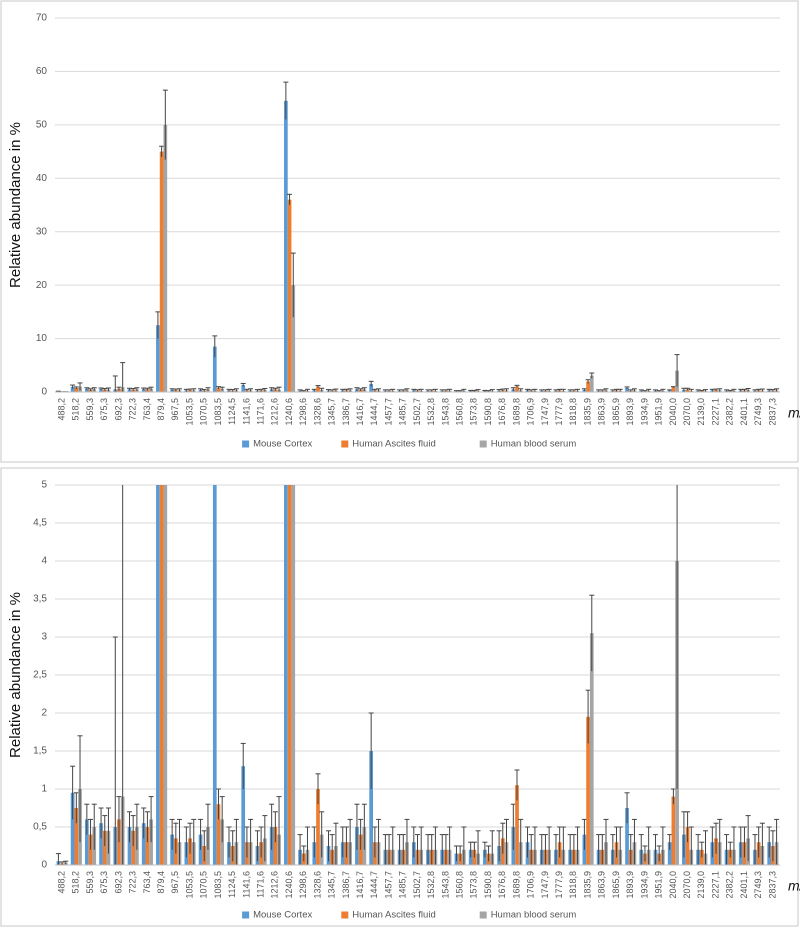 The width and height of the screenshot is (800, 928). Describe the element at coordinates (317, 885) in the screenshot. I see `x-tick-label: 1328,6` at that location.